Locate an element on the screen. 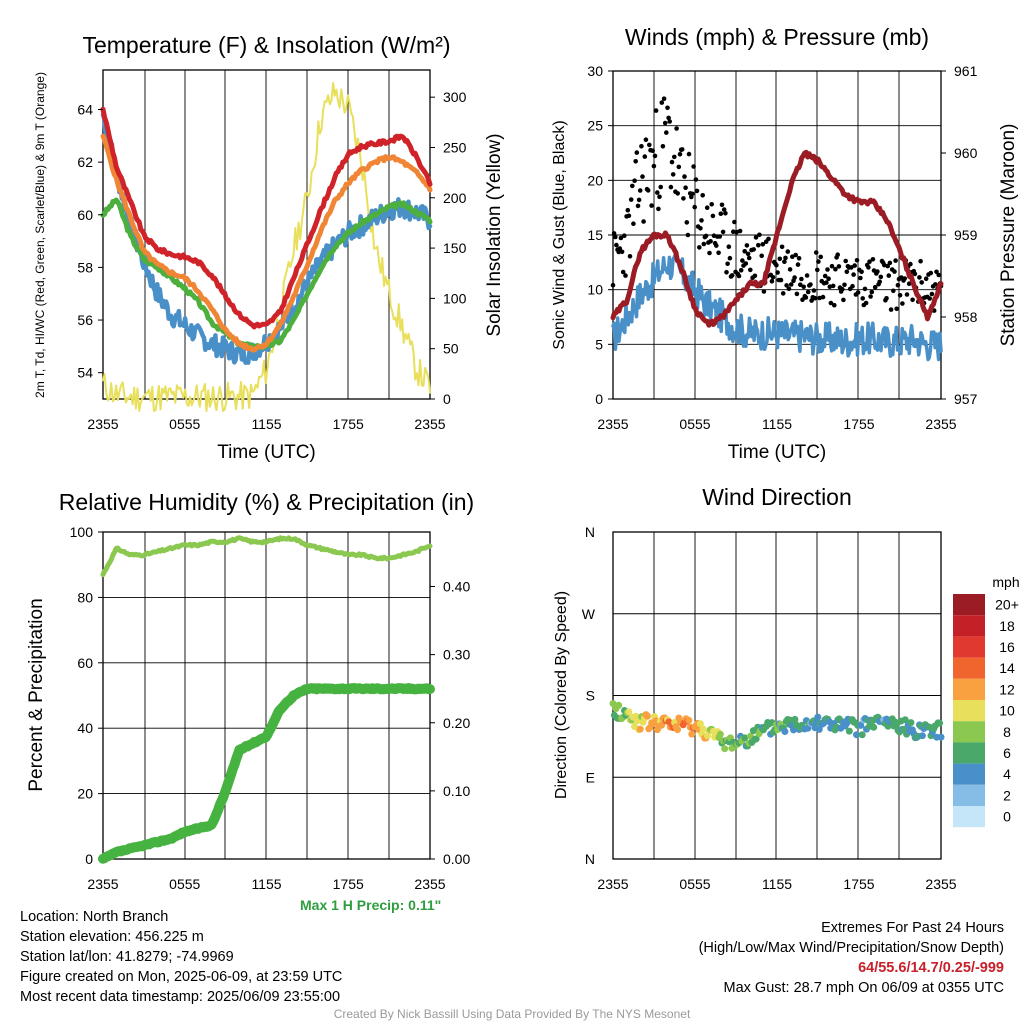  y-tick-label: N is located at coordinates (590, 532).